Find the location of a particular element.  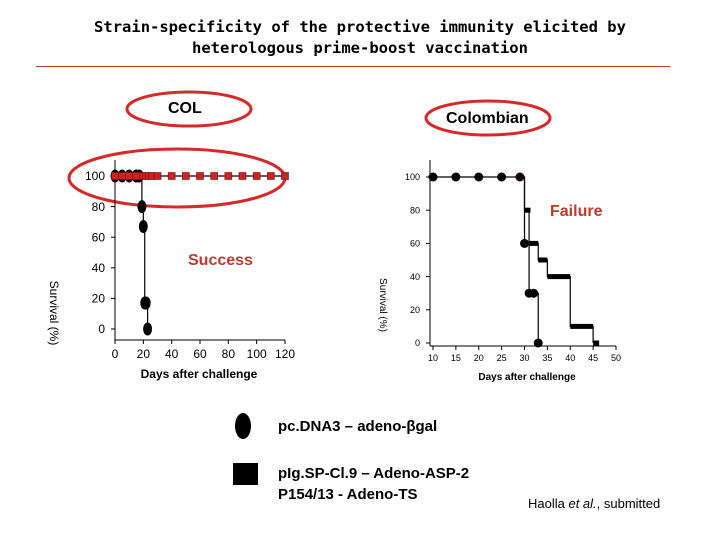

col-xtick-label: 80 is located at coordinates (229, 354).